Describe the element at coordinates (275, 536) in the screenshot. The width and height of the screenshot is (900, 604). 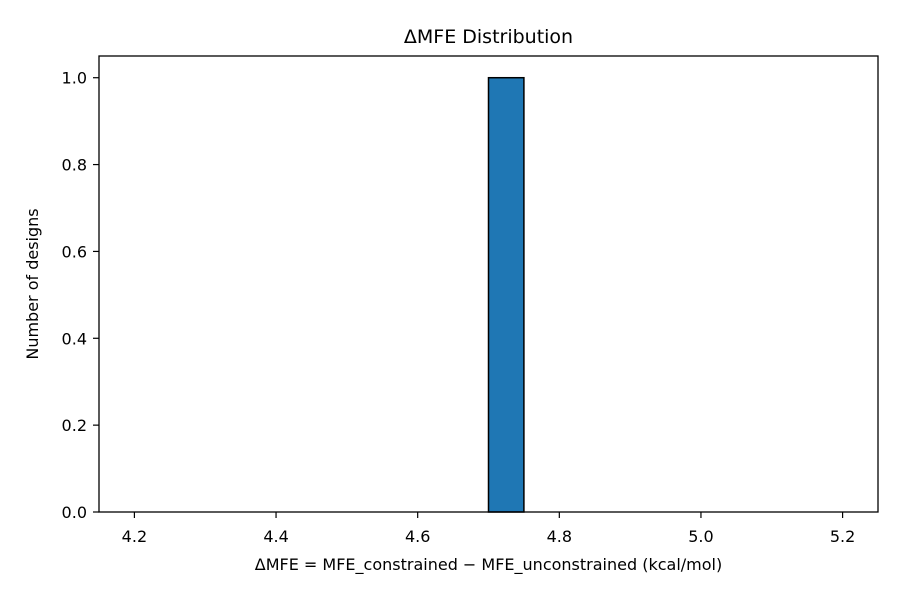
I see `x-tick-label: 4.4` at that location.